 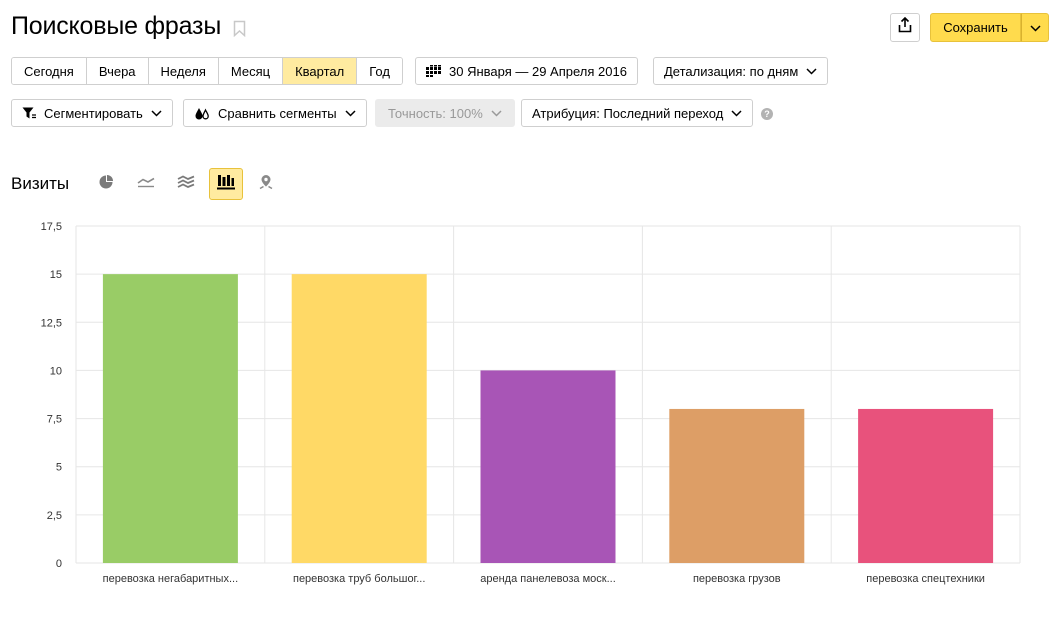 I want to click on calendar-icon, so click(x=433, y=71).